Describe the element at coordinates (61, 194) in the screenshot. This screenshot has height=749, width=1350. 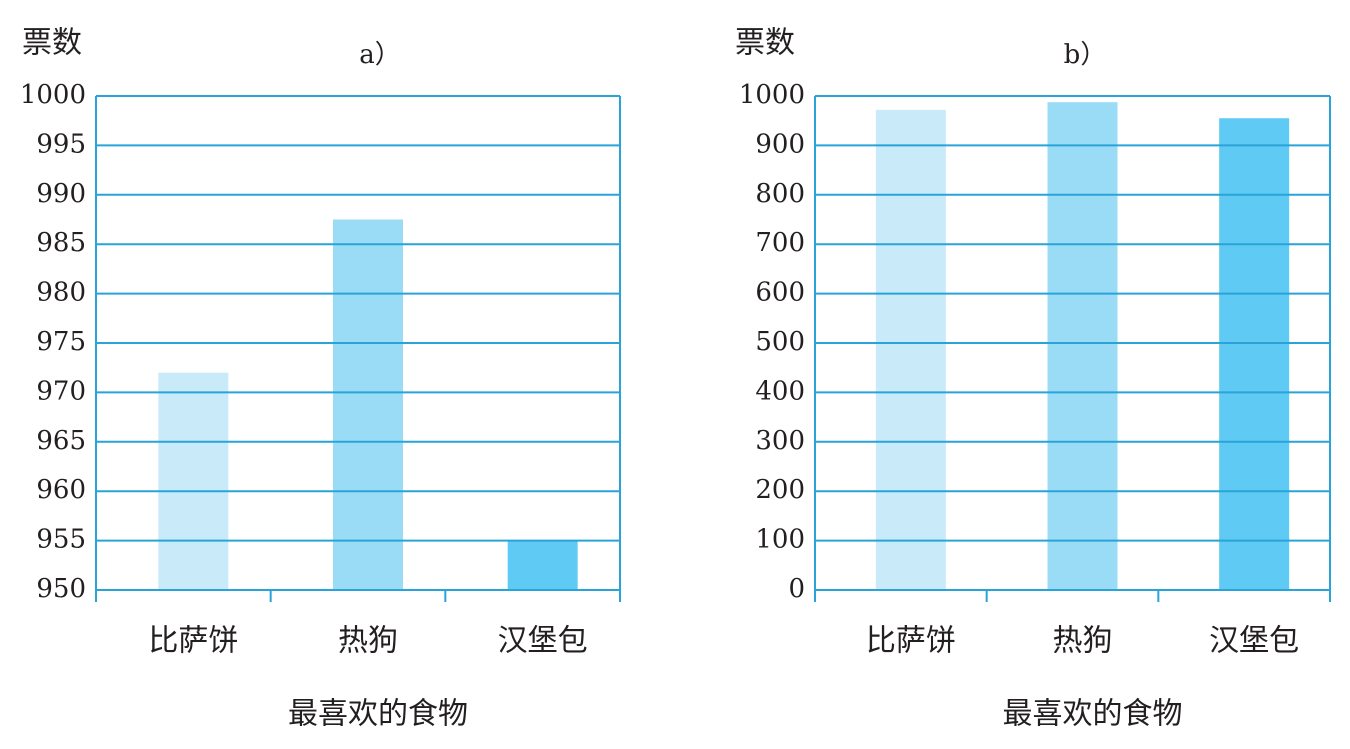
I see `y-tick-label: 990` at that location.